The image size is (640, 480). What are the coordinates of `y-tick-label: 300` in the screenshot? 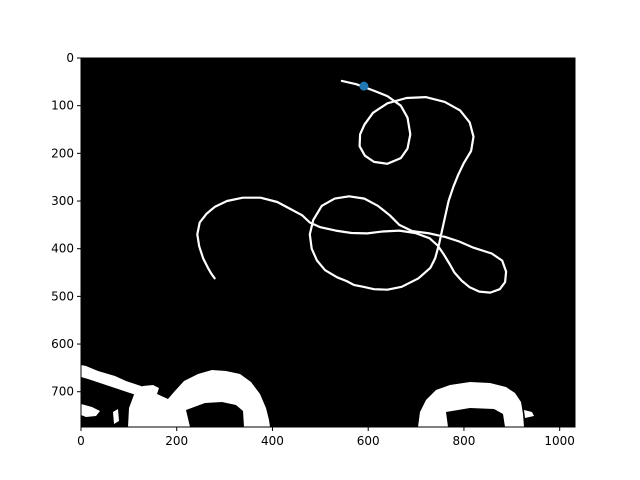 It's located at (62, 201).